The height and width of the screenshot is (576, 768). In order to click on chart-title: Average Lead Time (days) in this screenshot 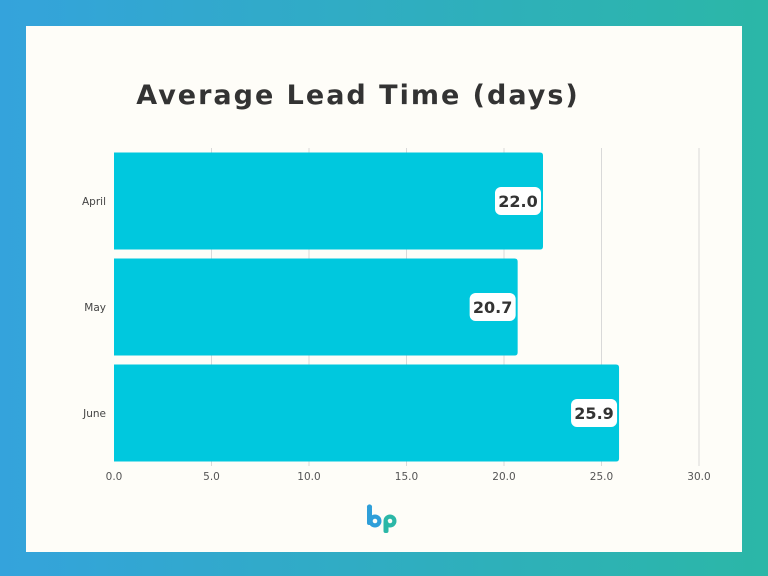, I will do `click(358, 95)`.